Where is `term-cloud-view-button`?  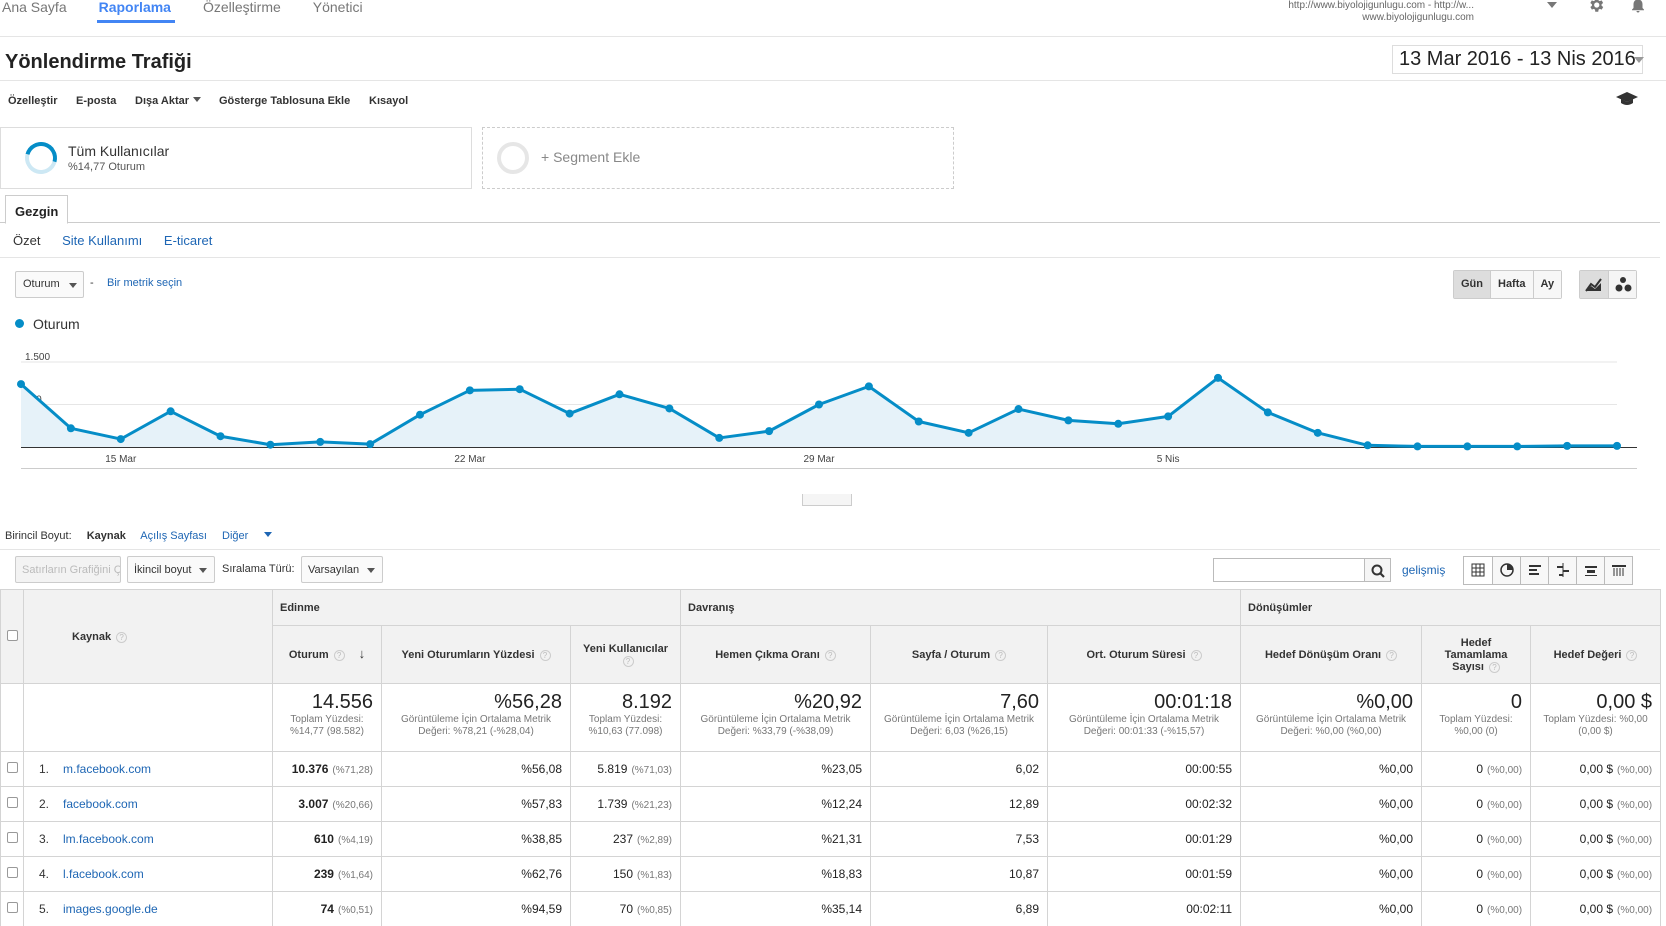 term-cloud-view-button is located at coordinates (1590, 570).